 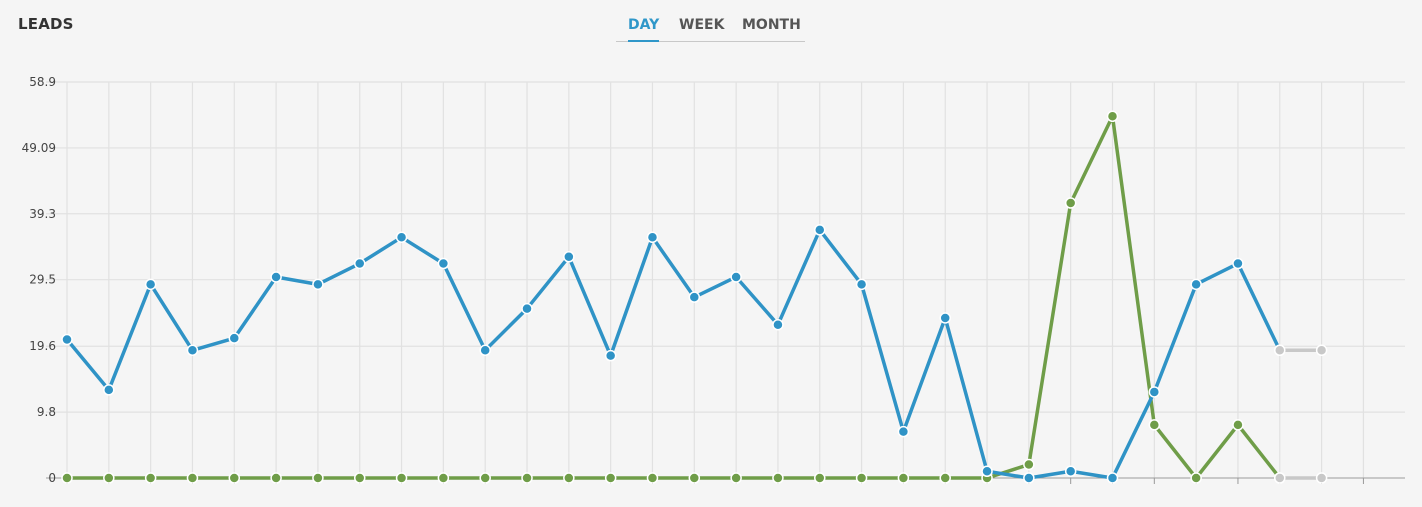 I want to click on y-tick-label: 49.09, so click(x=39, y=148).